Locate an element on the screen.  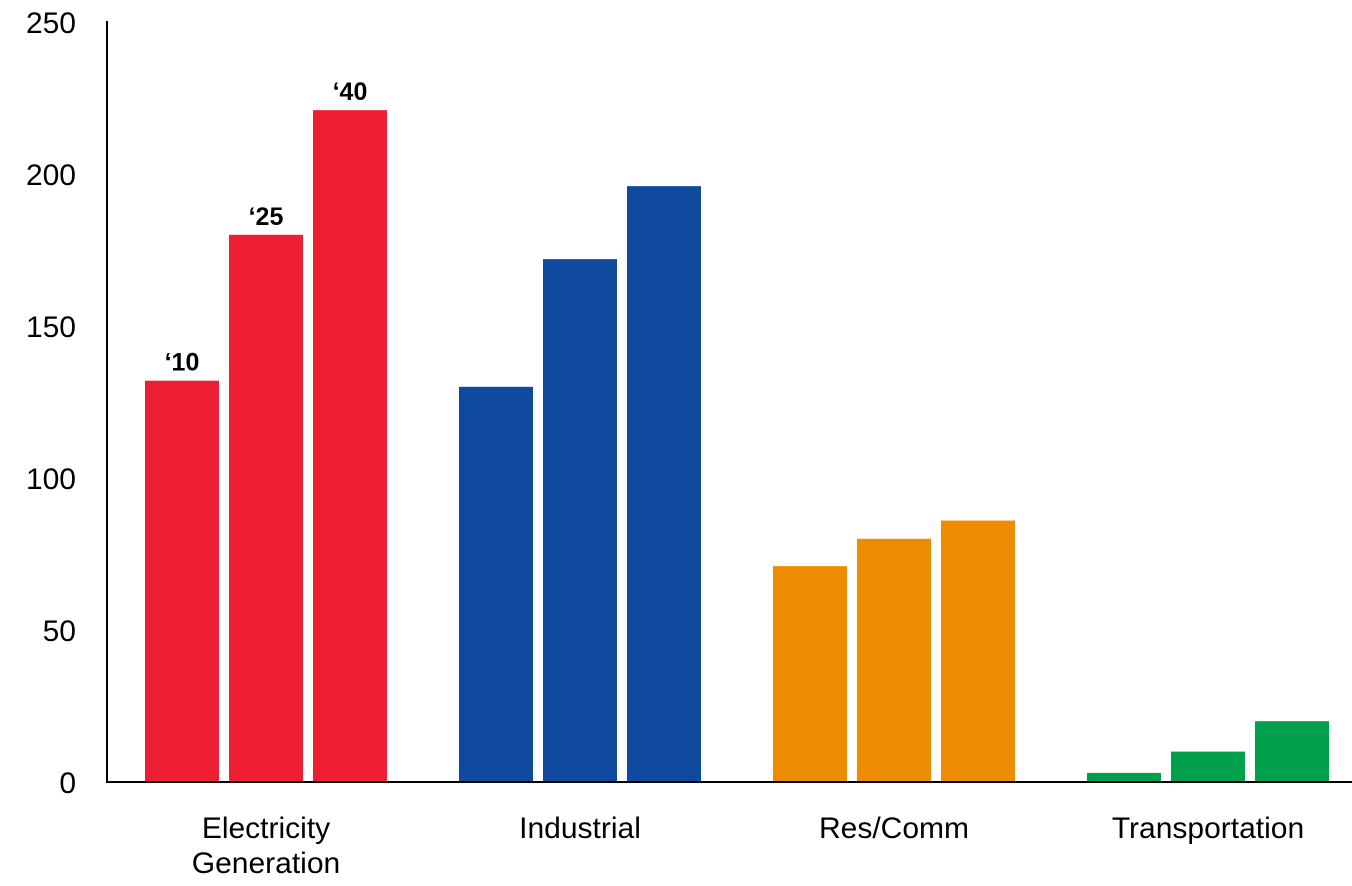
category-label-0-0: Electricity is located at coordinates (266, 828).